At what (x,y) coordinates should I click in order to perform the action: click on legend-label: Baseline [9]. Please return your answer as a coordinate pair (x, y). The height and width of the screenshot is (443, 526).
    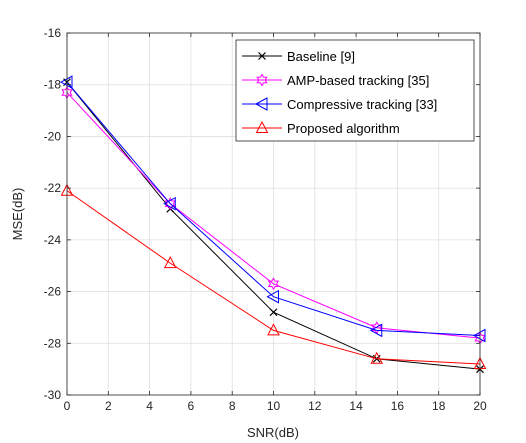
    Looking at the image, I should click on (321, 56).